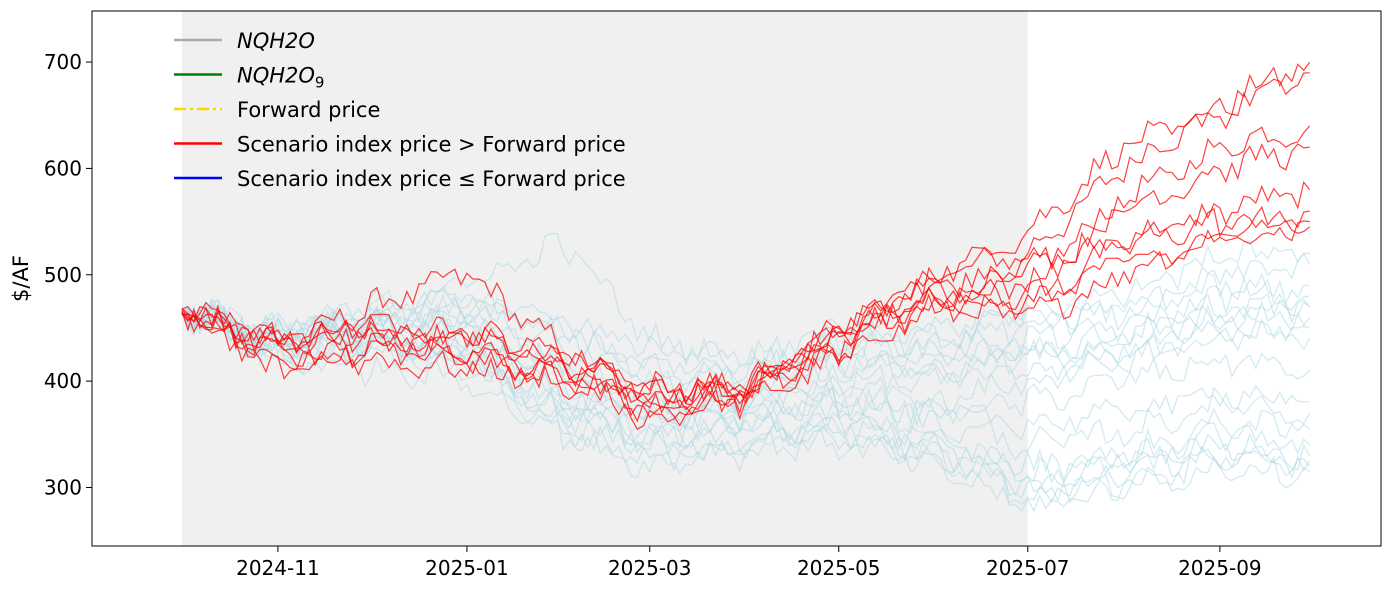 The width and height of the screenshot is (1390, 590). What do you see at coordinates (1028, 568) in the screenshot?
I see `x-tick-label: 2025-07` at bounding box center [1028, 568].